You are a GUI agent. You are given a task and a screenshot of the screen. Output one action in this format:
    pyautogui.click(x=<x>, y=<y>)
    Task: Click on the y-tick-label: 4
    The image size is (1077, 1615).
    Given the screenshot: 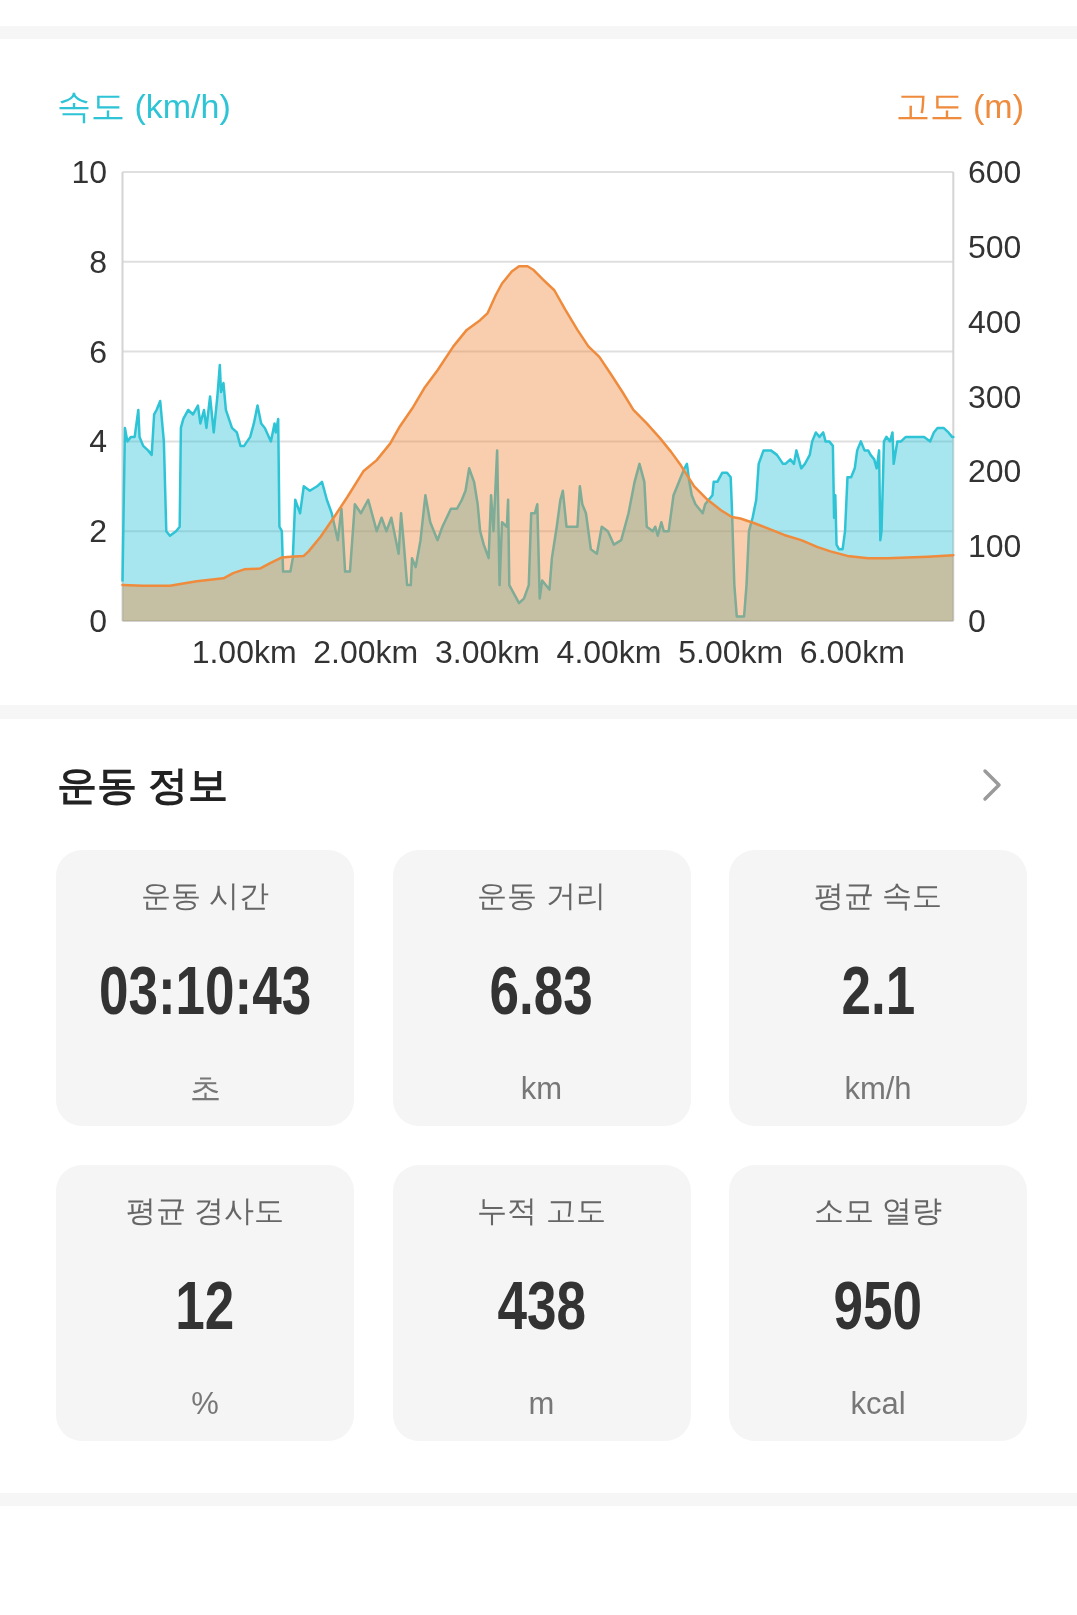 What is the action you would take?
    pyautogui.click(x=98, y=441)
    